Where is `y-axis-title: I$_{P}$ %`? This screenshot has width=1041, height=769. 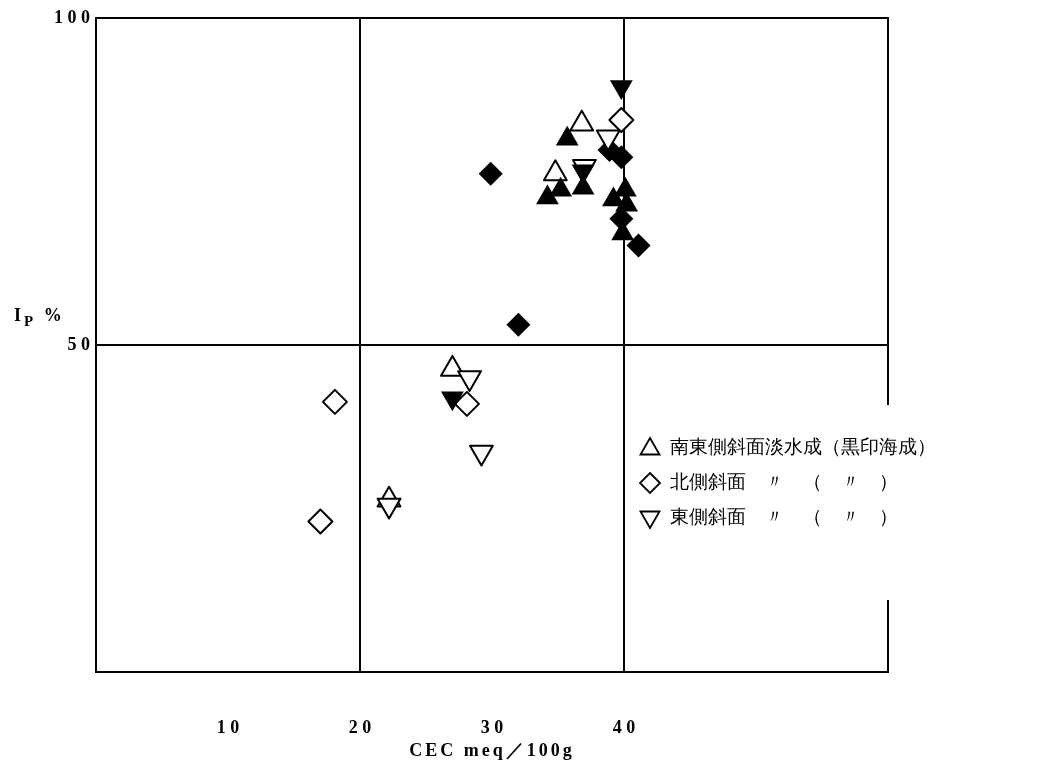
y-axis-title: I$_{P}$ % is located at coordinates (39, 317).